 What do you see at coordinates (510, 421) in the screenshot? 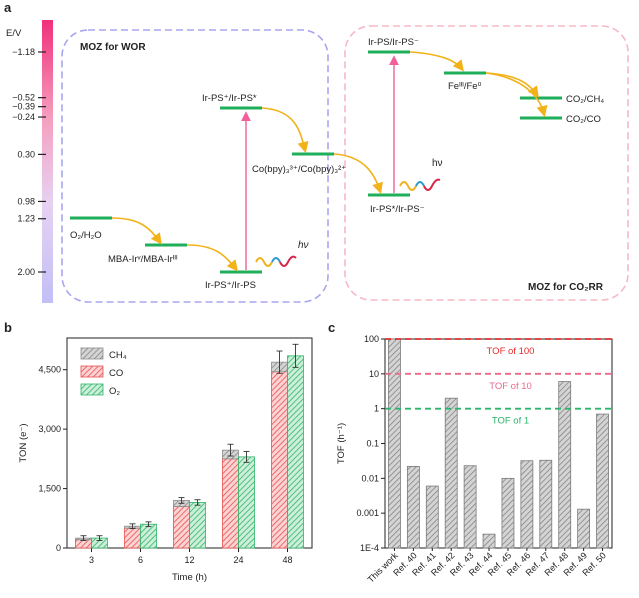
I see `chart-c-reference-label: TOF of 1` at bounding box center [510, 421].